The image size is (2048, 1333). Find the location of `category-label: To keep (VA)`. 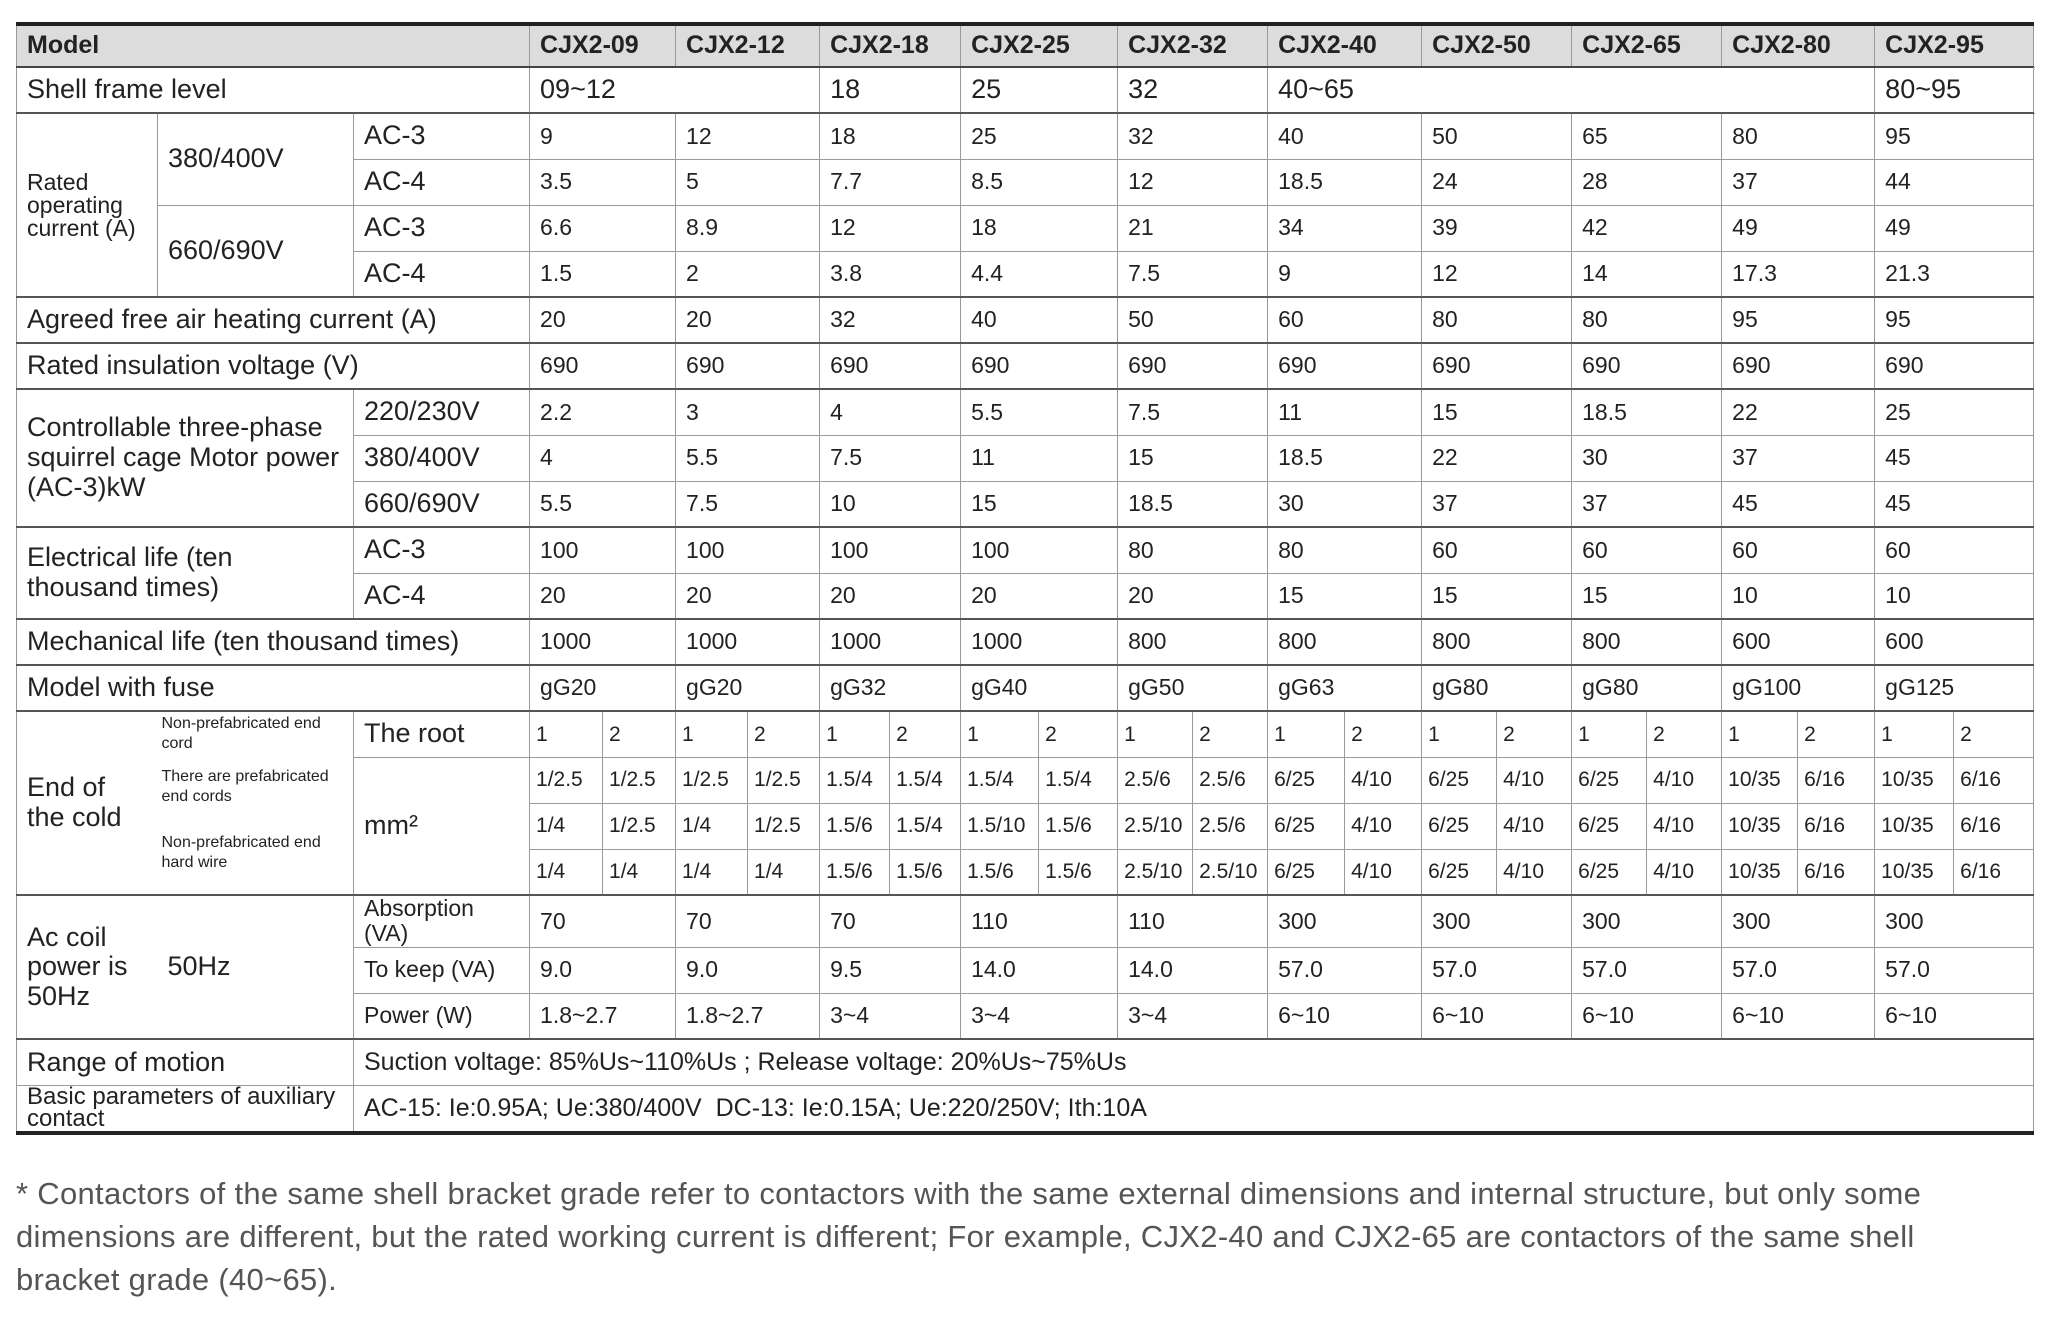

category-label: To keep (VA) is located at coordinates (441, 970).